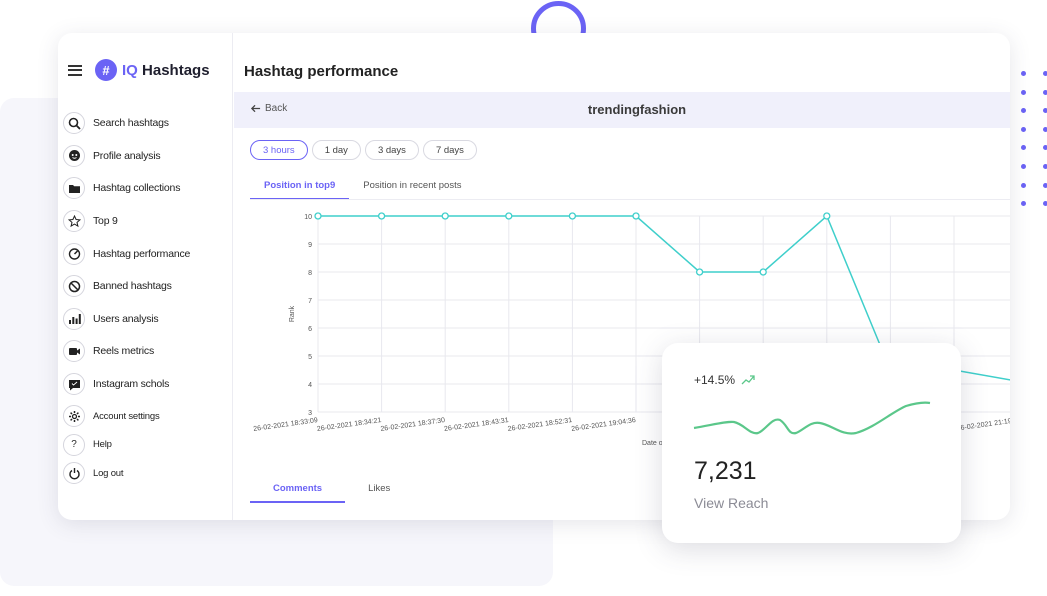 This screenshot has height=596, width=1047. I want to click on bar-chart-icon, so click(74, 318).